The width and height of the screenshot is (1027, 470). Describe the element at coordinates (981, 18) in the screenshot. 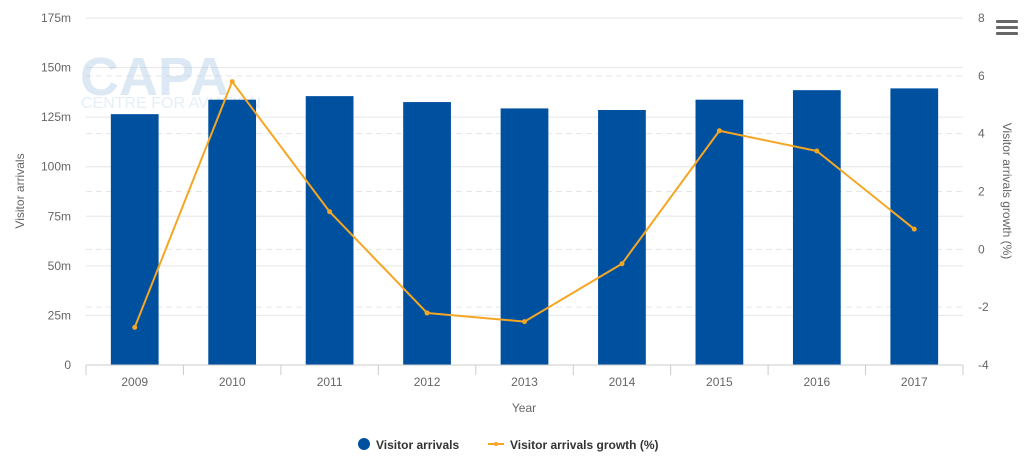

I see `y-right-tick-label: 8` at that location.